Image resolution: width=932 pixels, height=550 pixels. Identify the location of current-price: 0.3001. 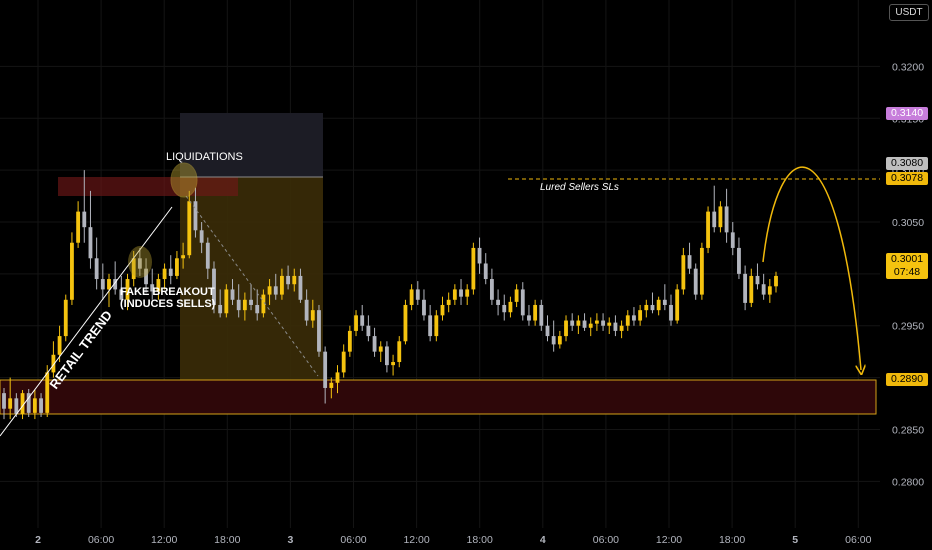
(907, 259).